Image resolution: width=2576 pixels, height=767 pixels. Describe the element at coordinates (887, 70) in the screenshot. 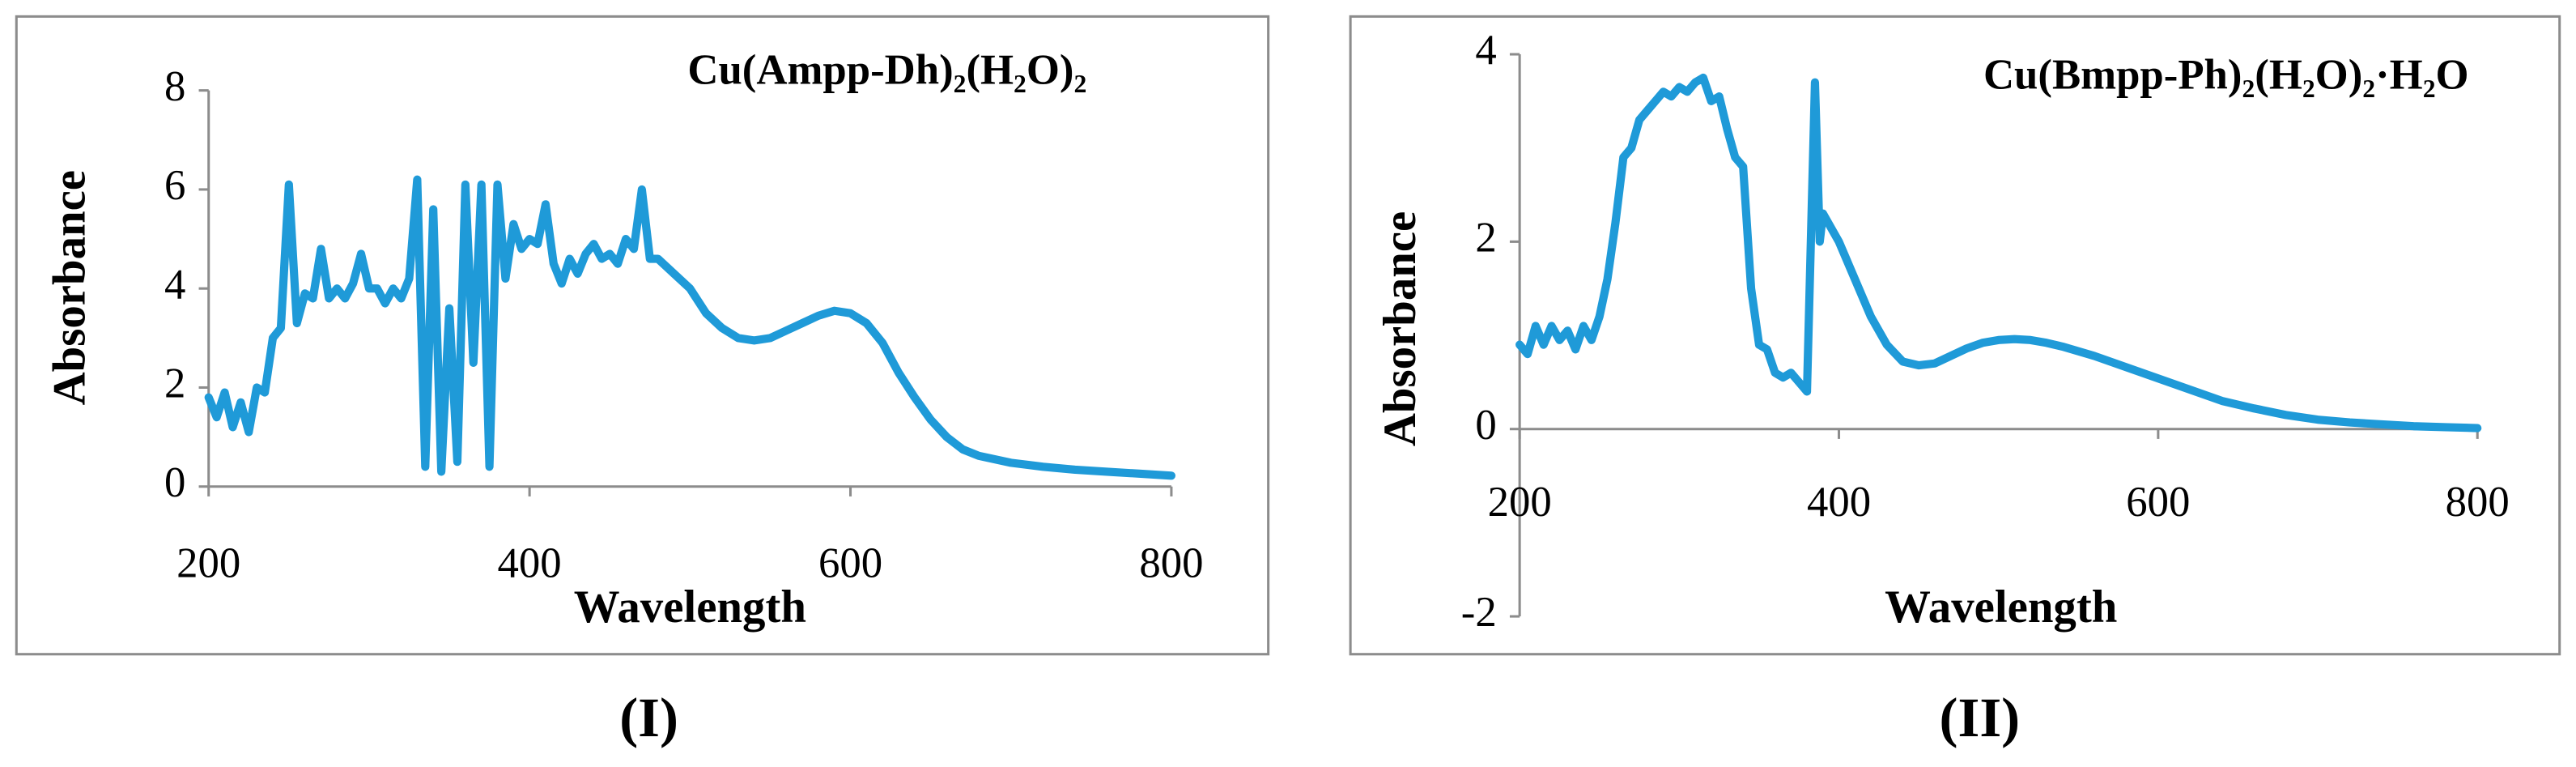

I see `chart-title: Cu(Ampp-Dh)₂(H₂O)₂` at that location.